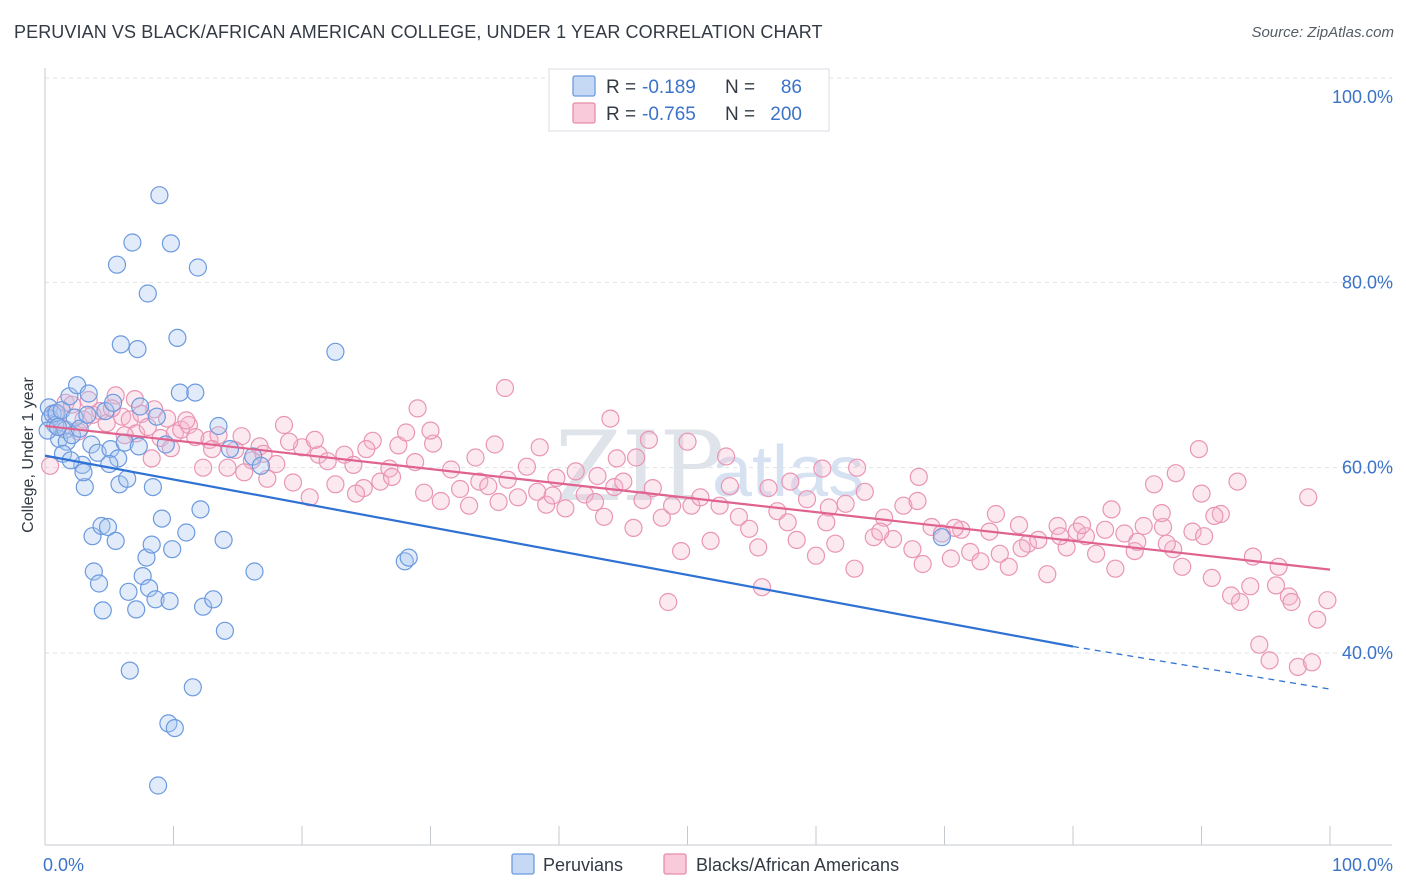 The width and height of the screenshot is (1406, 892). What do you see at coordinates (584, 113) in the screenshot?
I see `stats-swatch-black` at bounding box center [584, 113].